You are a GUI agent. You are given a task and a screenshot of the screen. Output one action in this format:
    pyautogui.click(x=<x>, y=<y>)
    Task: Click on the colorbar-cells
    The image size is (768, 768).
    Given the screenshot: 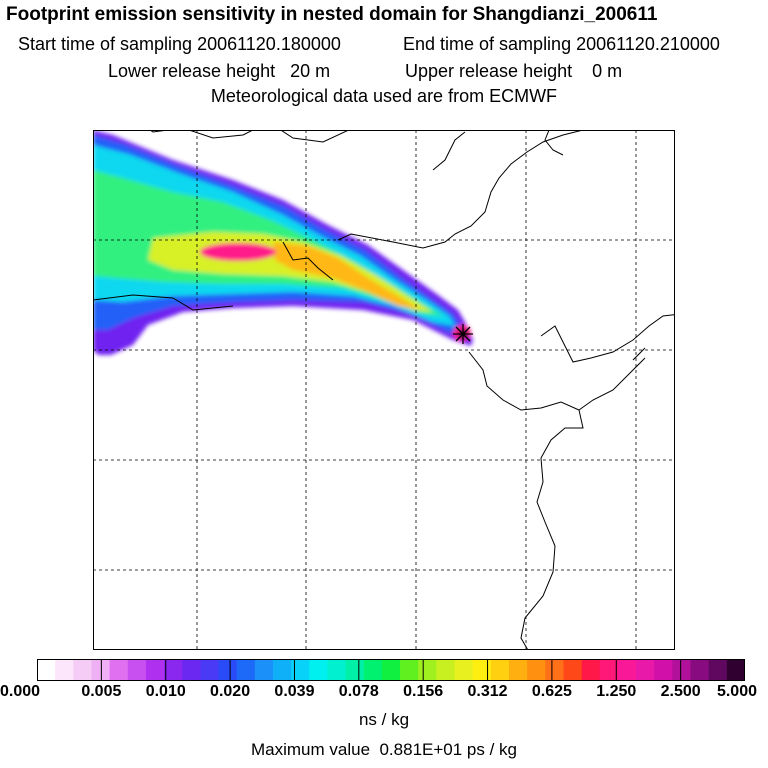 What is the action you would take?
    pyautogui.click(x=391, y=670)
    